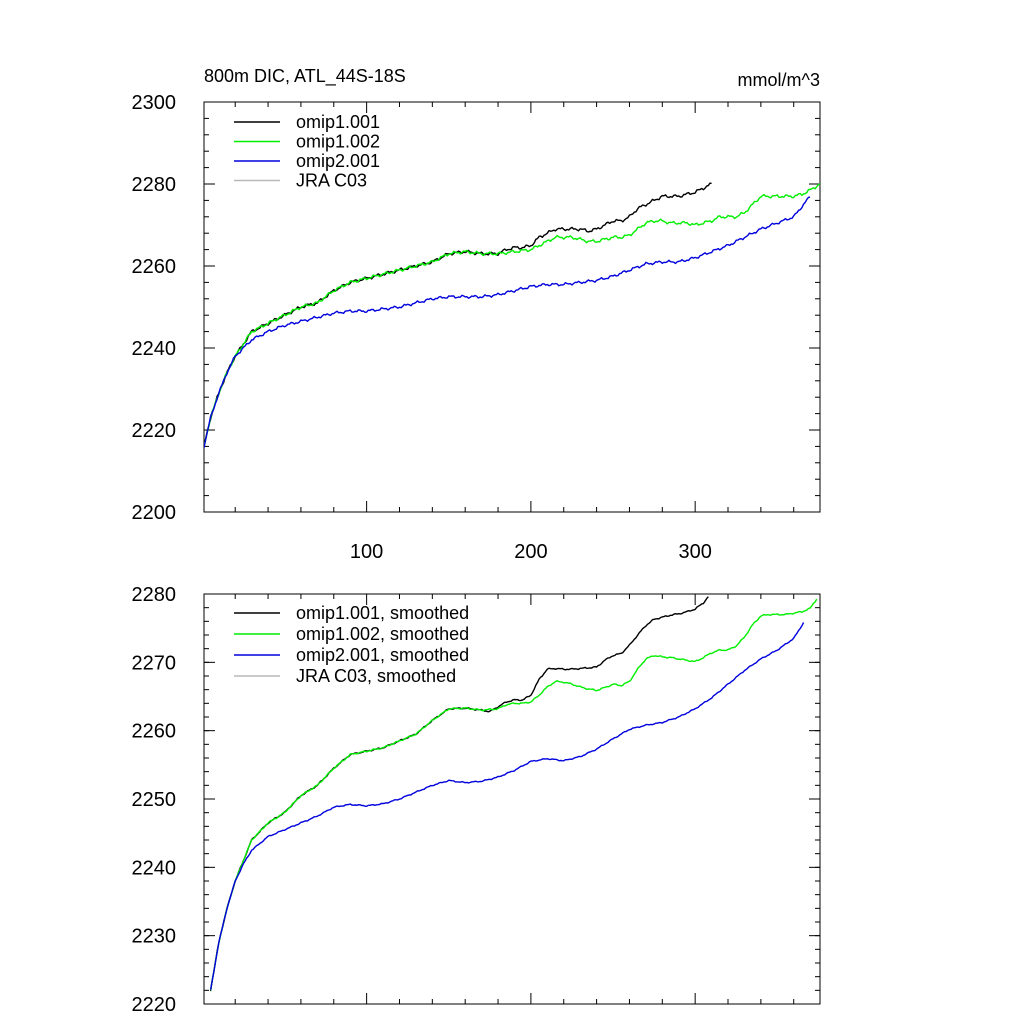  Describe the element at coordinates (530, 552) in the screenshot. I see `x-tick-label: 200` at that location.